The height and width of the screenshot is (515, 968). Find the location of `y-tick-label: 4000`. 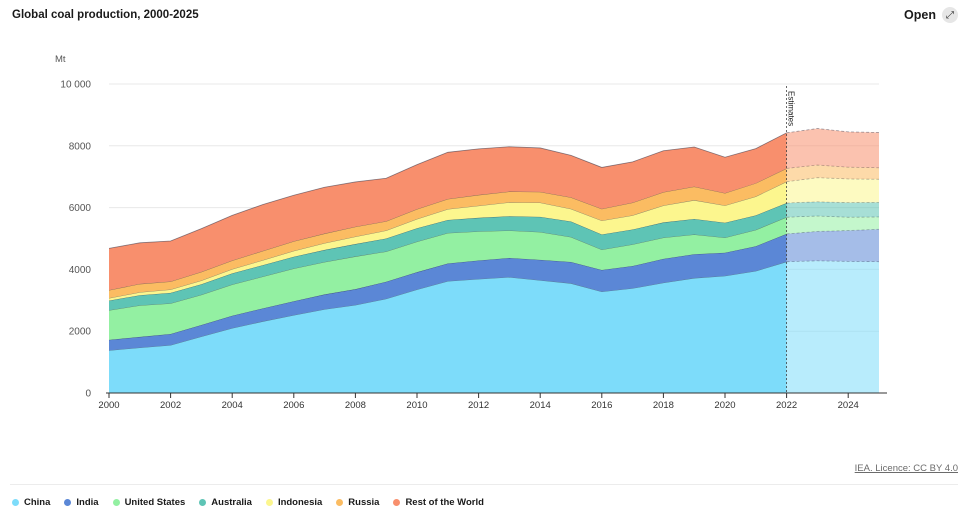

y-tick-label: 4000 is located at coordinates (80, 270).